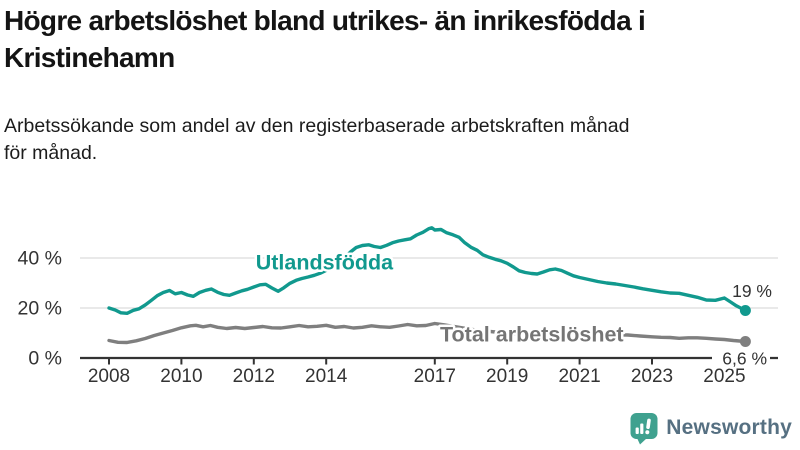 The width and height of the screenshot is (800, 450). I want to click on x-tick-label-2014: 2014, so click(326, 376).